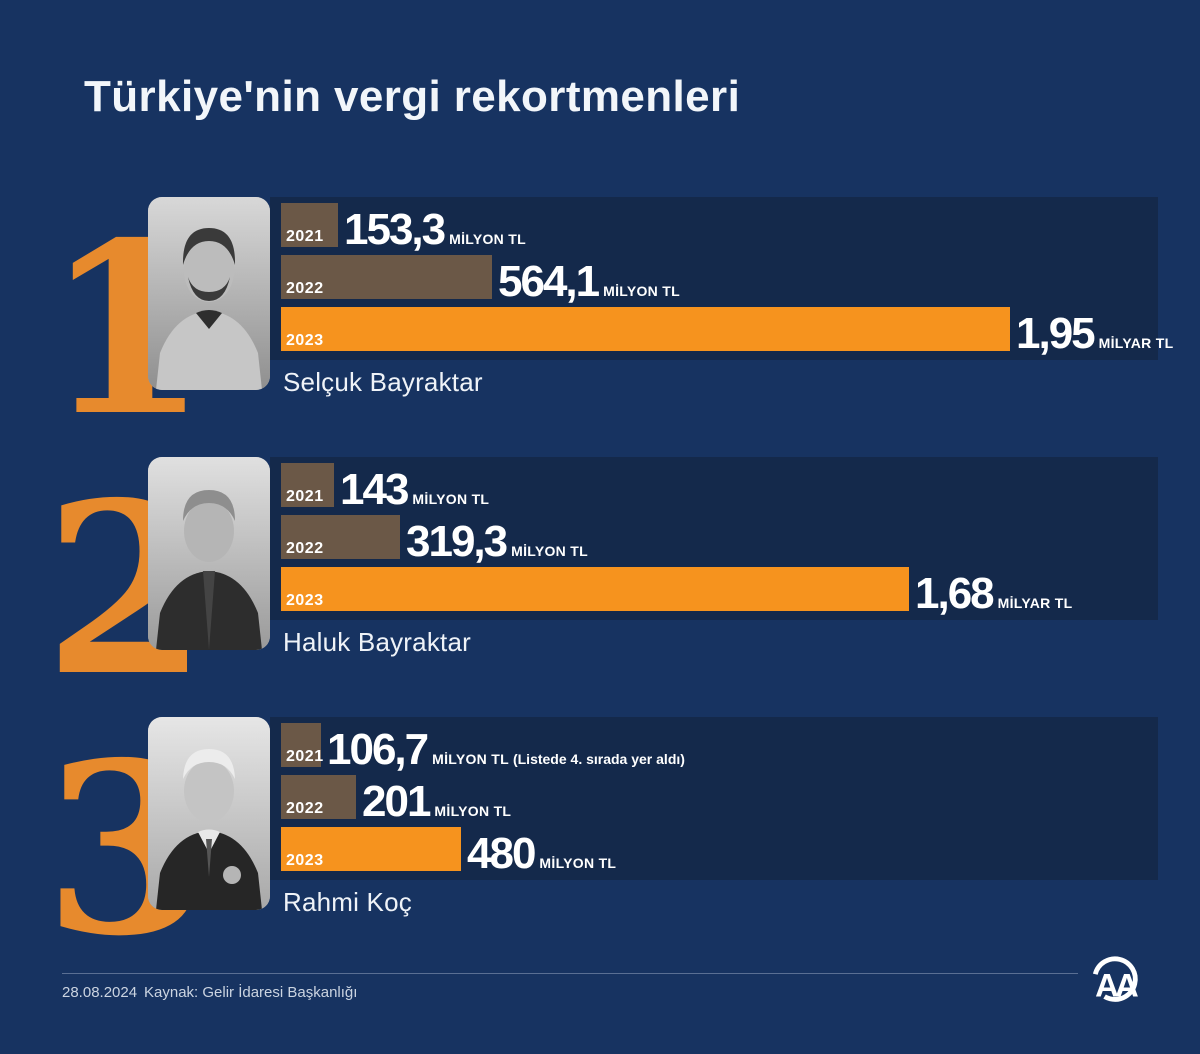 Image resolution: width=1200 pixels, height=1054 pixels. What do you see at coordinates (719, 227) in the screenshot?
I see `bar-row-2021: 2021 153,3 MİLYON TL` at bounding box center [719, 227].